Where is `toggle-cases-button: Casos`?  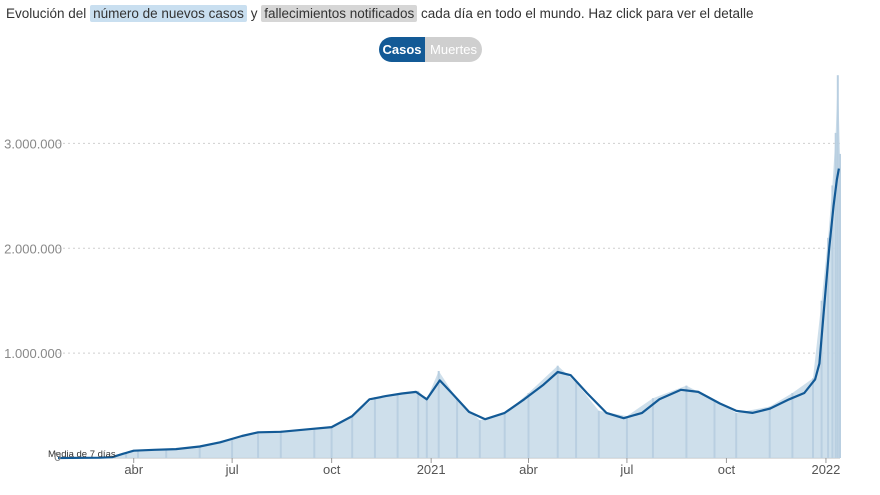 toggle-cases-button: Casos is located at coordinates (402, 49).